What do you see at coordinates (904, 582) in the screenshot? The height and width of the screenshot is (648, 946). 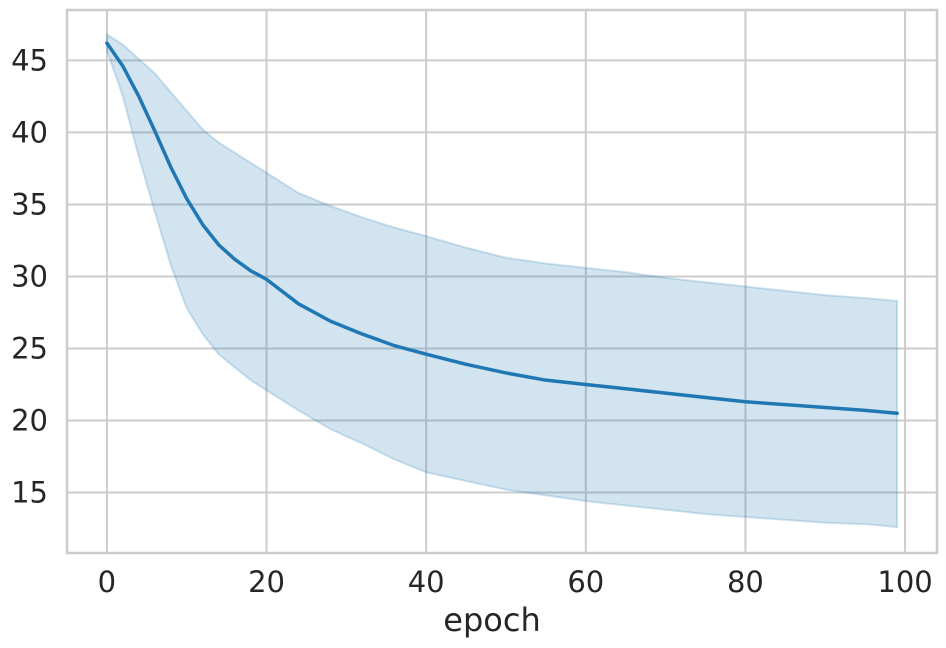 I see `x-tick-label: 100` at bounding box center [904, 582].